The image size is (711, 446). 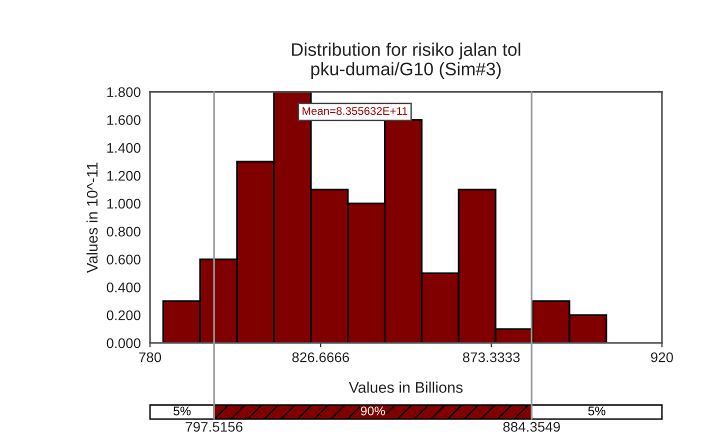 I want to click on x-tick-label: 780, so click(x=150, y=357).